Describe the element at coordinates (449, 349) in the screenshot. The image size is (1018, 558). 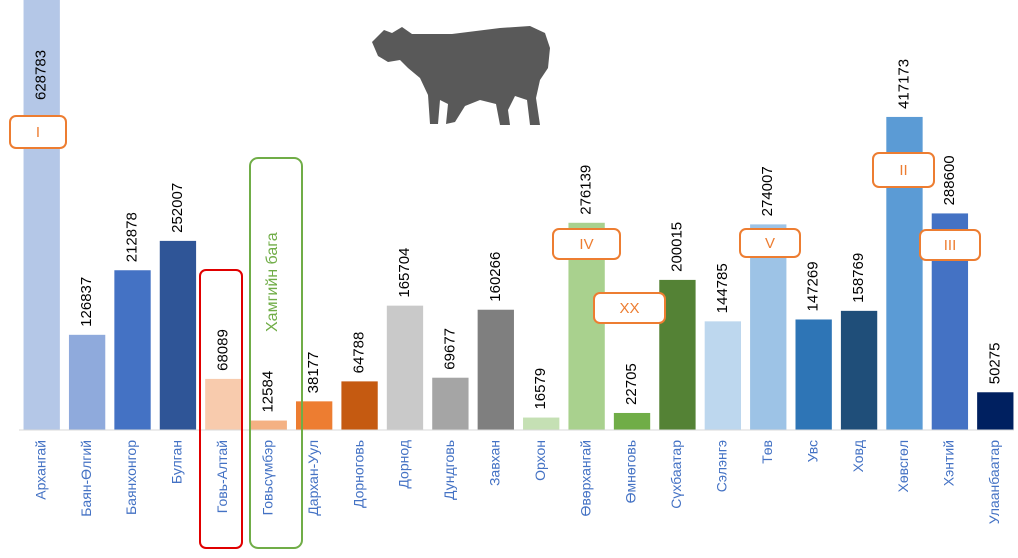
I see `value-label: 69677` at that location.